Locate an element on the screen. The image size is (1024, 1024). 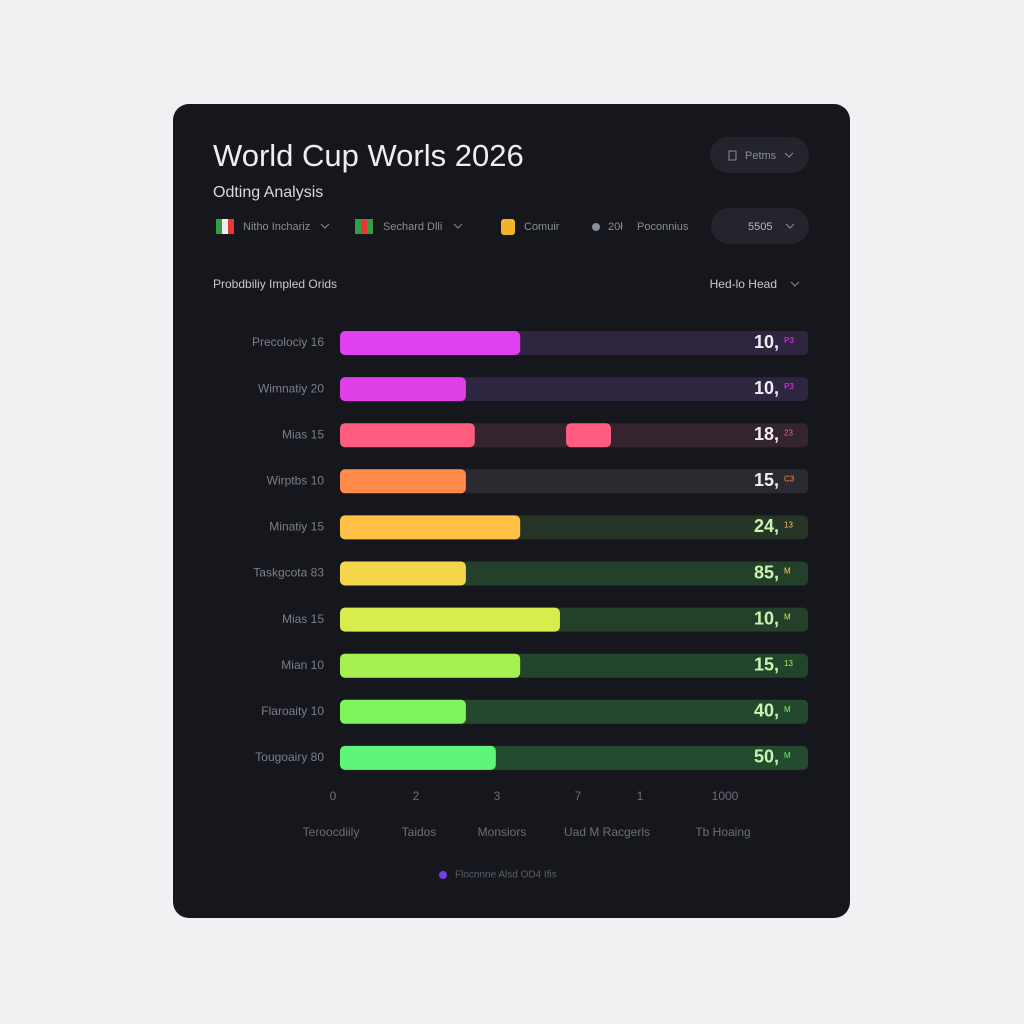
legend-dot is located at coordinates (443, 875).